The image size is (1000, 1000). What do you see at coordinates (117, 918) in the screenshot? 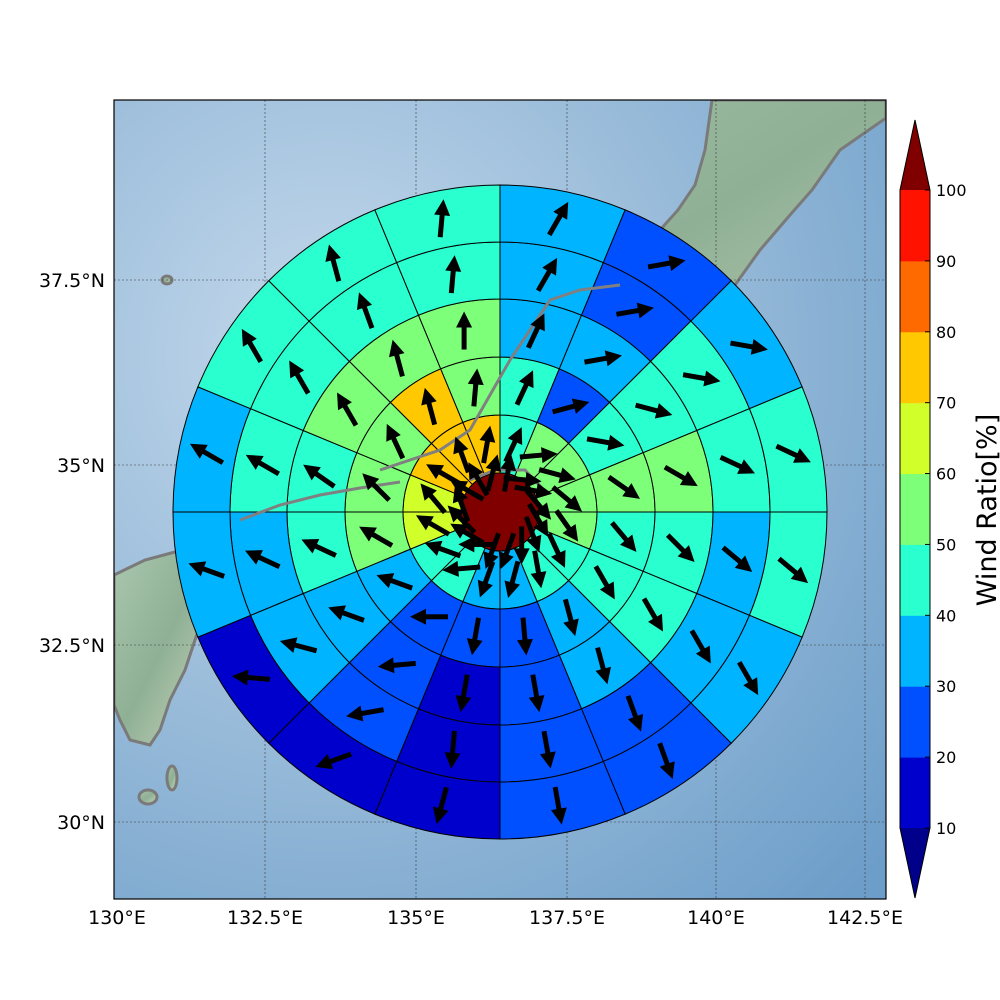
I see `x-tick-label: 130°E` at bounding box center [117, 918].